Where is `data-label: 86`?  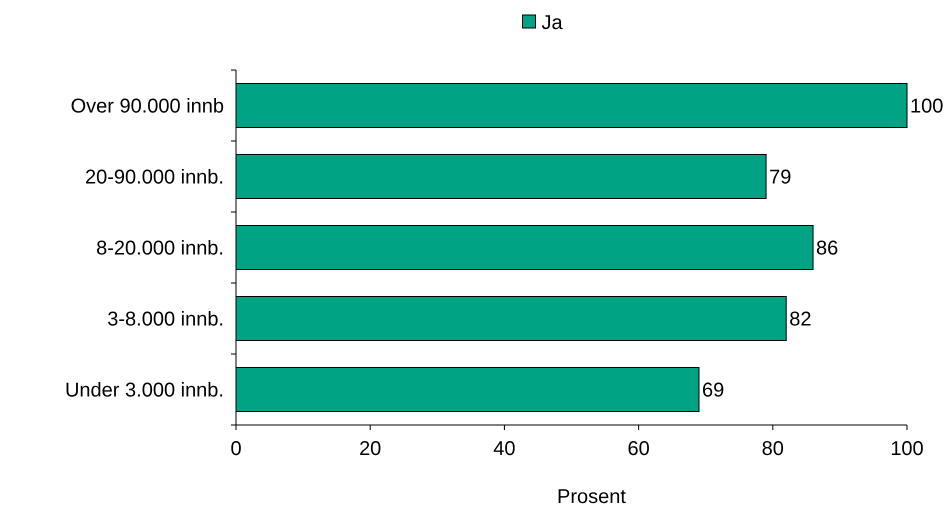 data-label: 86 is located at coordinates (827, 249).